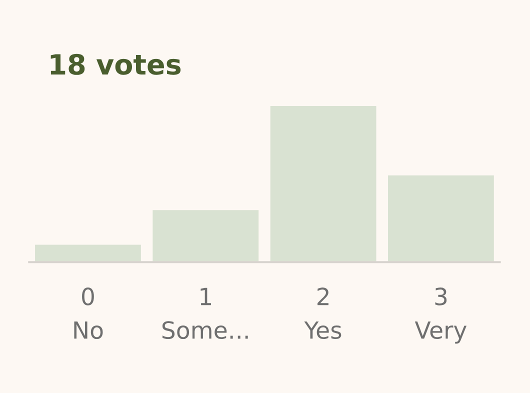  Describe the element at coordinates (323, 314) in the screenshot. I see `x-tick-label: 2 Yes` at that location.